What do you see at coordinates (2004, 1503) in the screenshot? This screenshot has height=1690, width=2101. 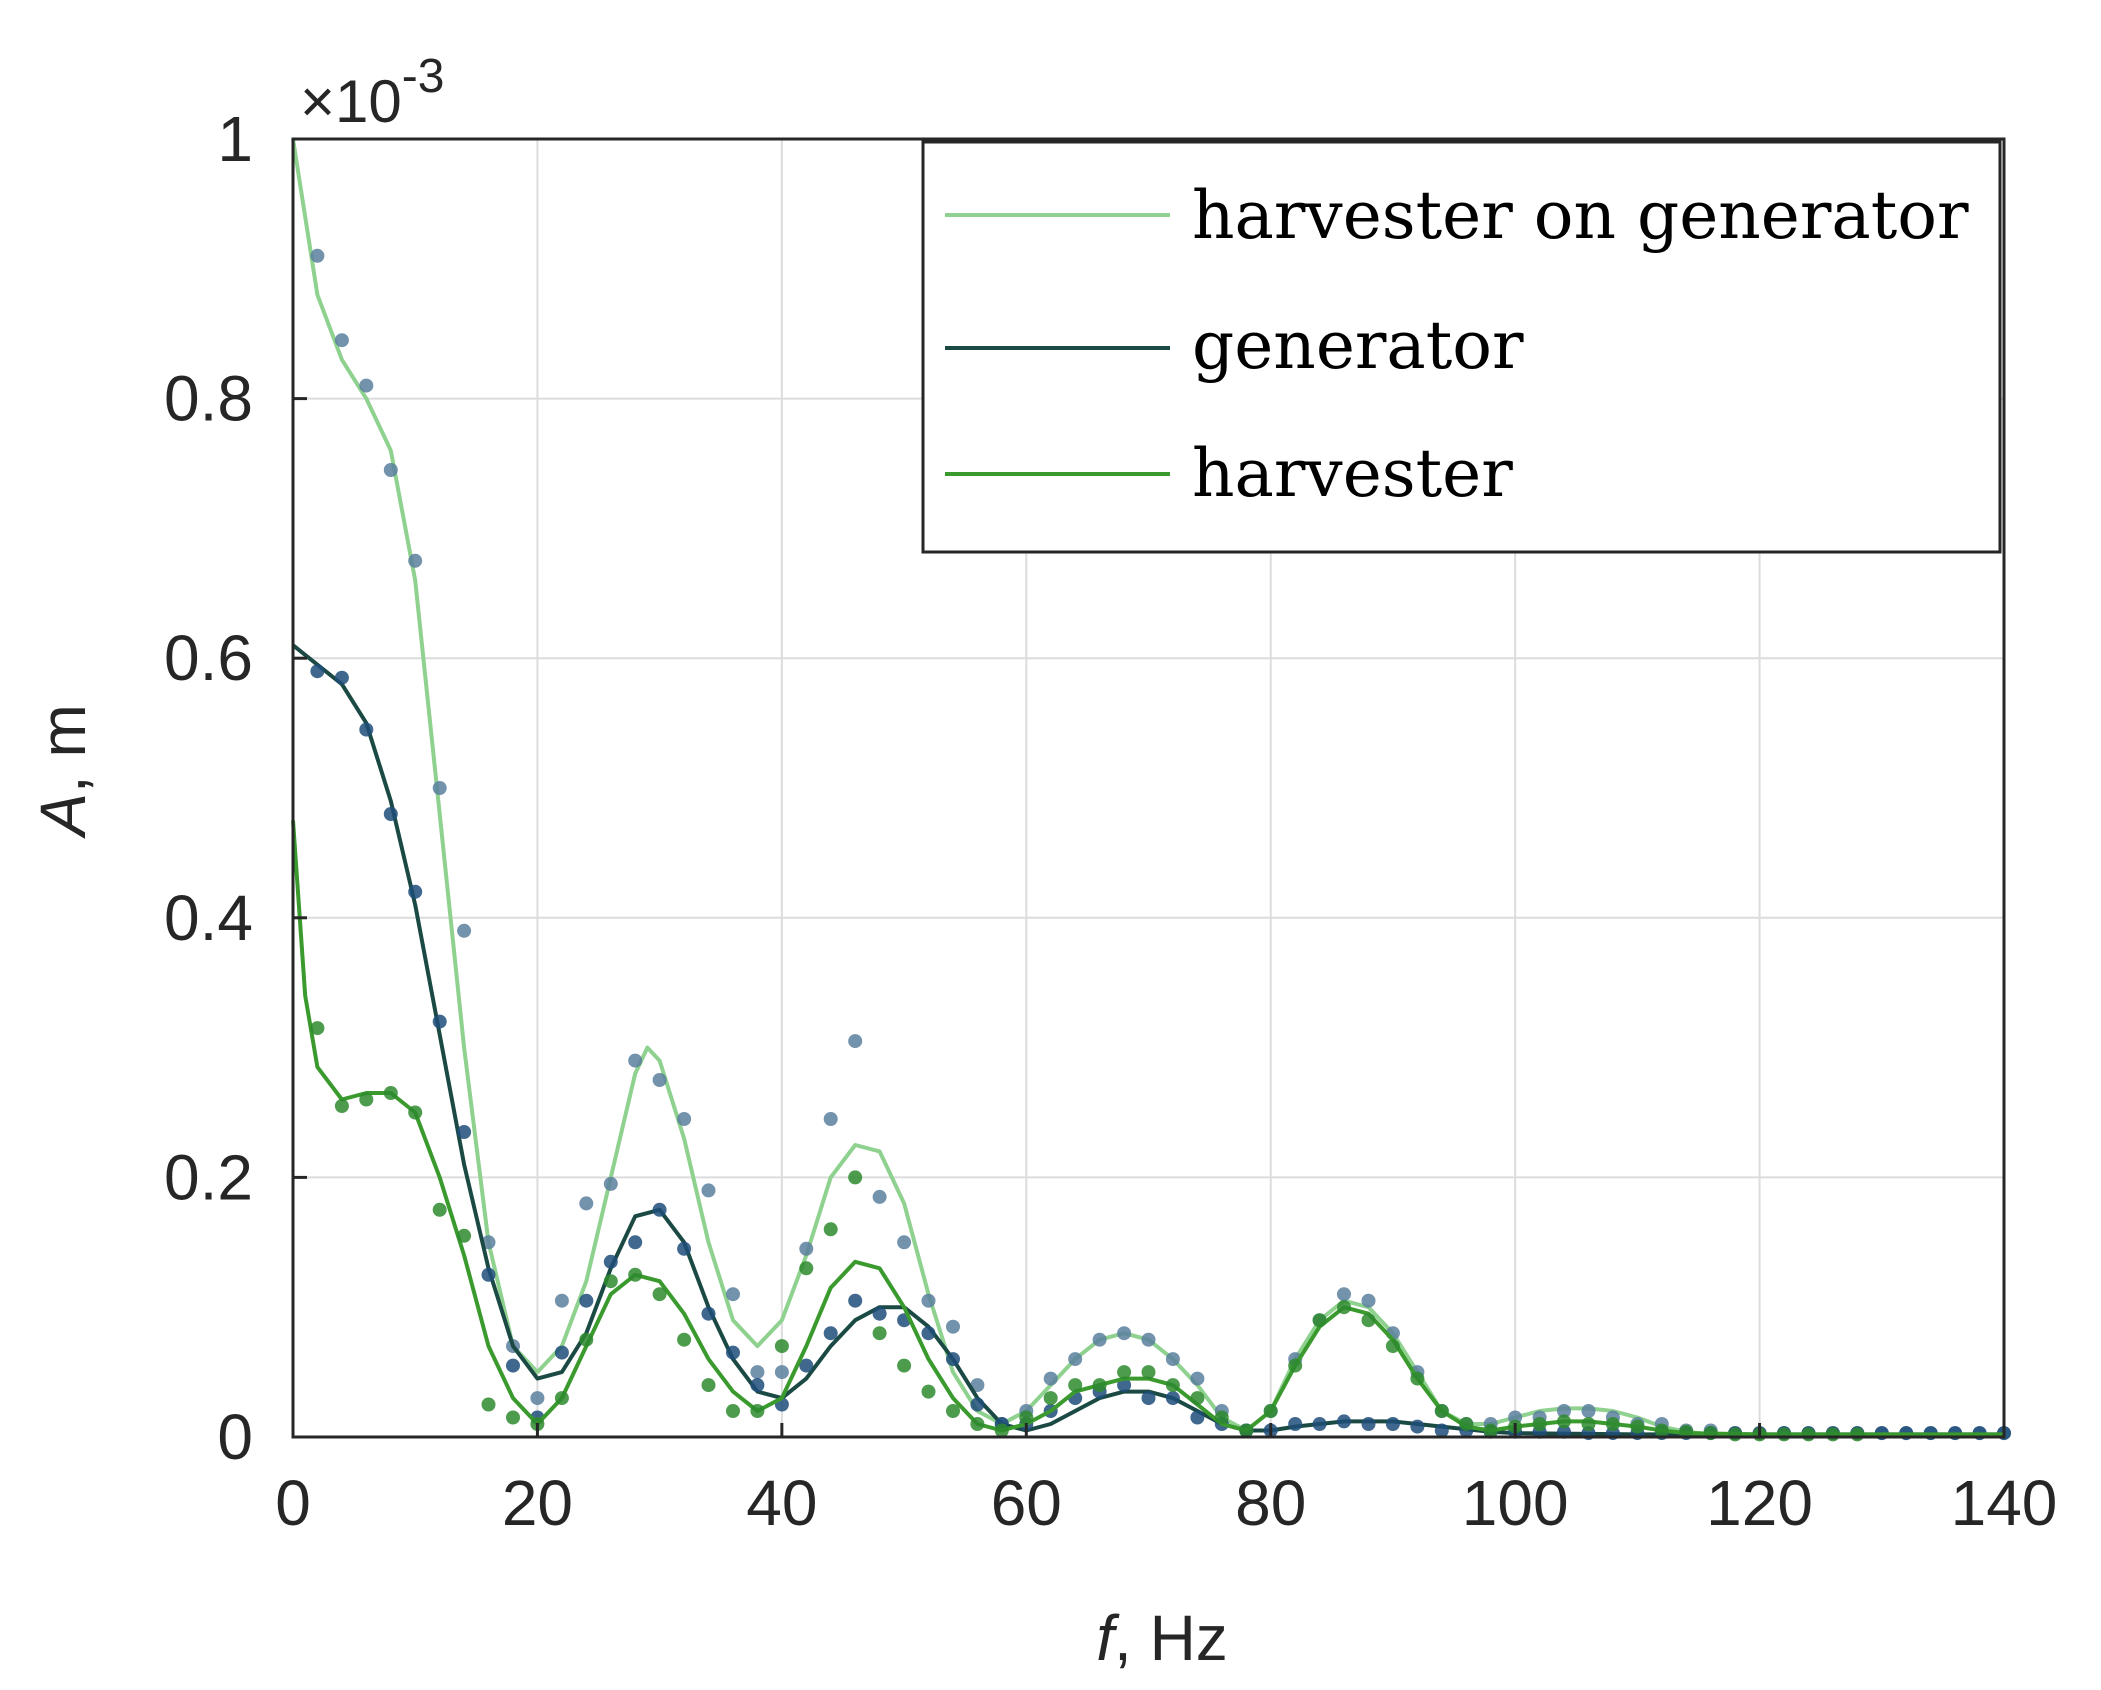 I see `x-tick-label: 140` at bounding box center [2004, 1503].